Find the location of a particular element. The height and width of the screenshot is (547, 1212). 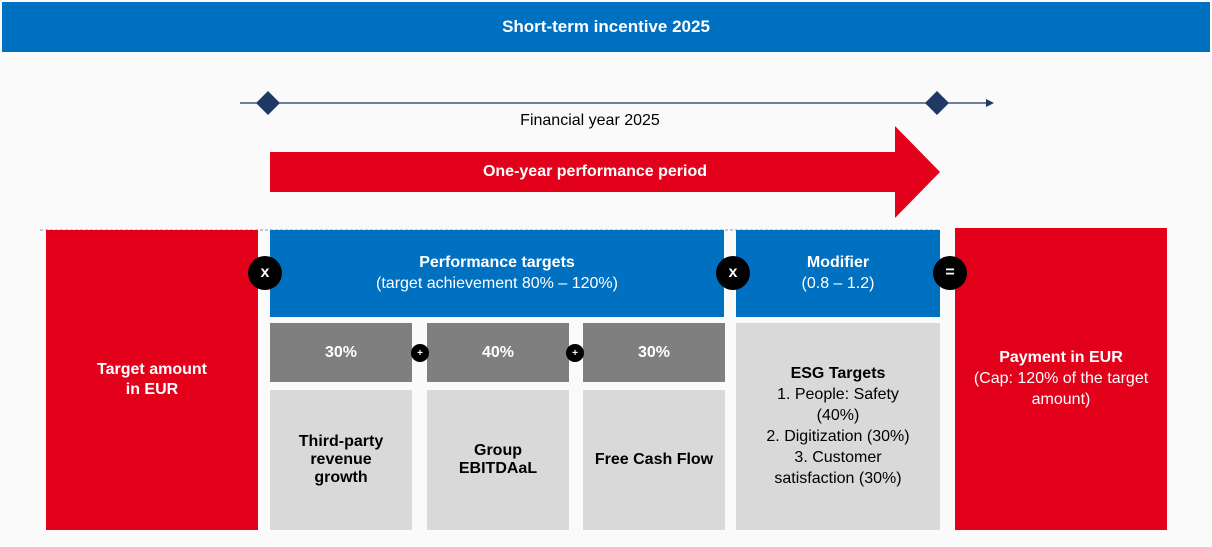

target-box: Target amount in EUR is located at coordinates (152, 380).